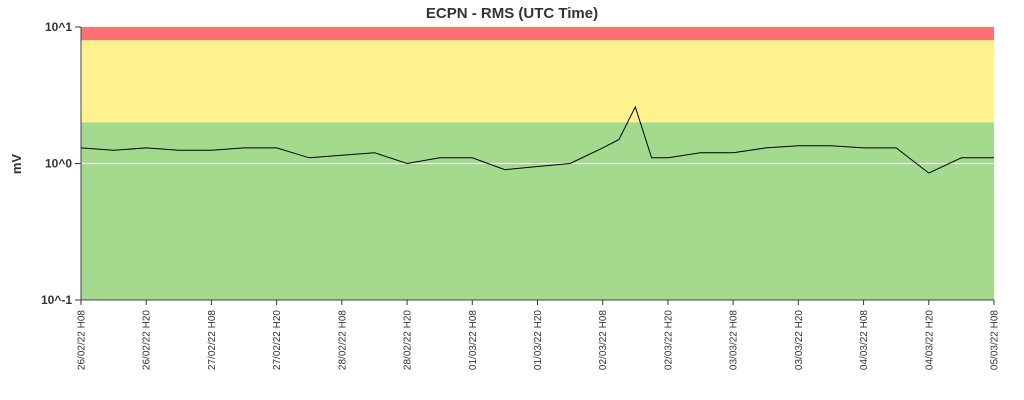  I want to click on x-tick-label: 26/02/22 H08, so click(82, 340).